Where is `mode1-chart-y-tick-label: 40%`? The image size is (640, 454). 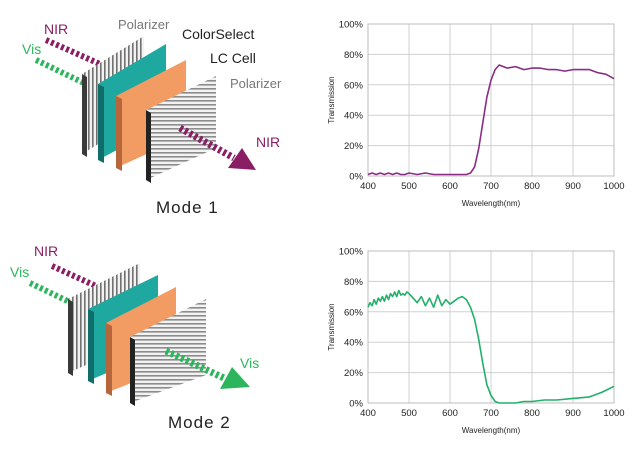
mode1-chart-y-tick-label: 40% is located at coordinates (354, 116).